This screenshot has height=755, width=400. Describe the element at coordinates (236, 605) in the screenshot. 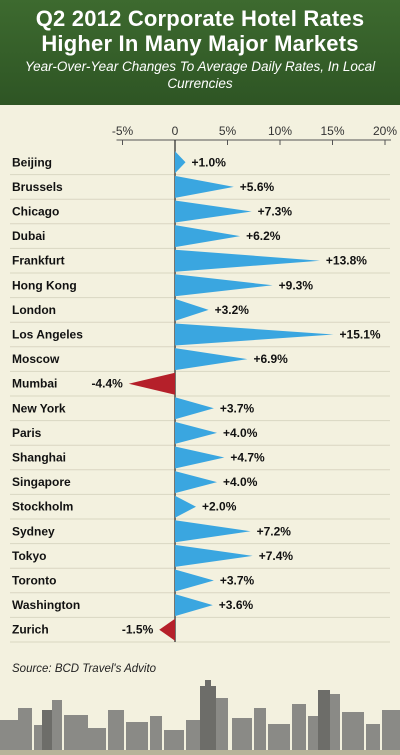

I see `data-label: +3.6%` at that location.